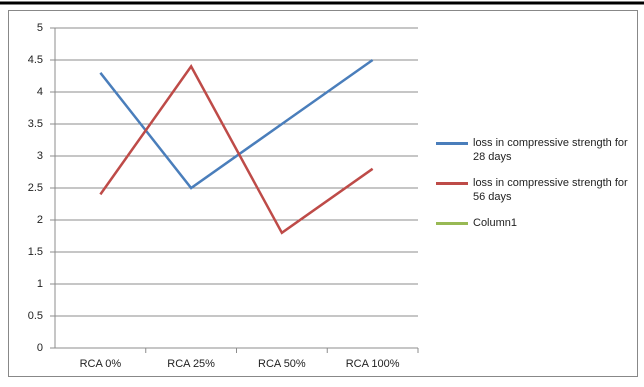  I want to click on legend-entry: loss in compressive strength for 56 days, so click(536, 190).